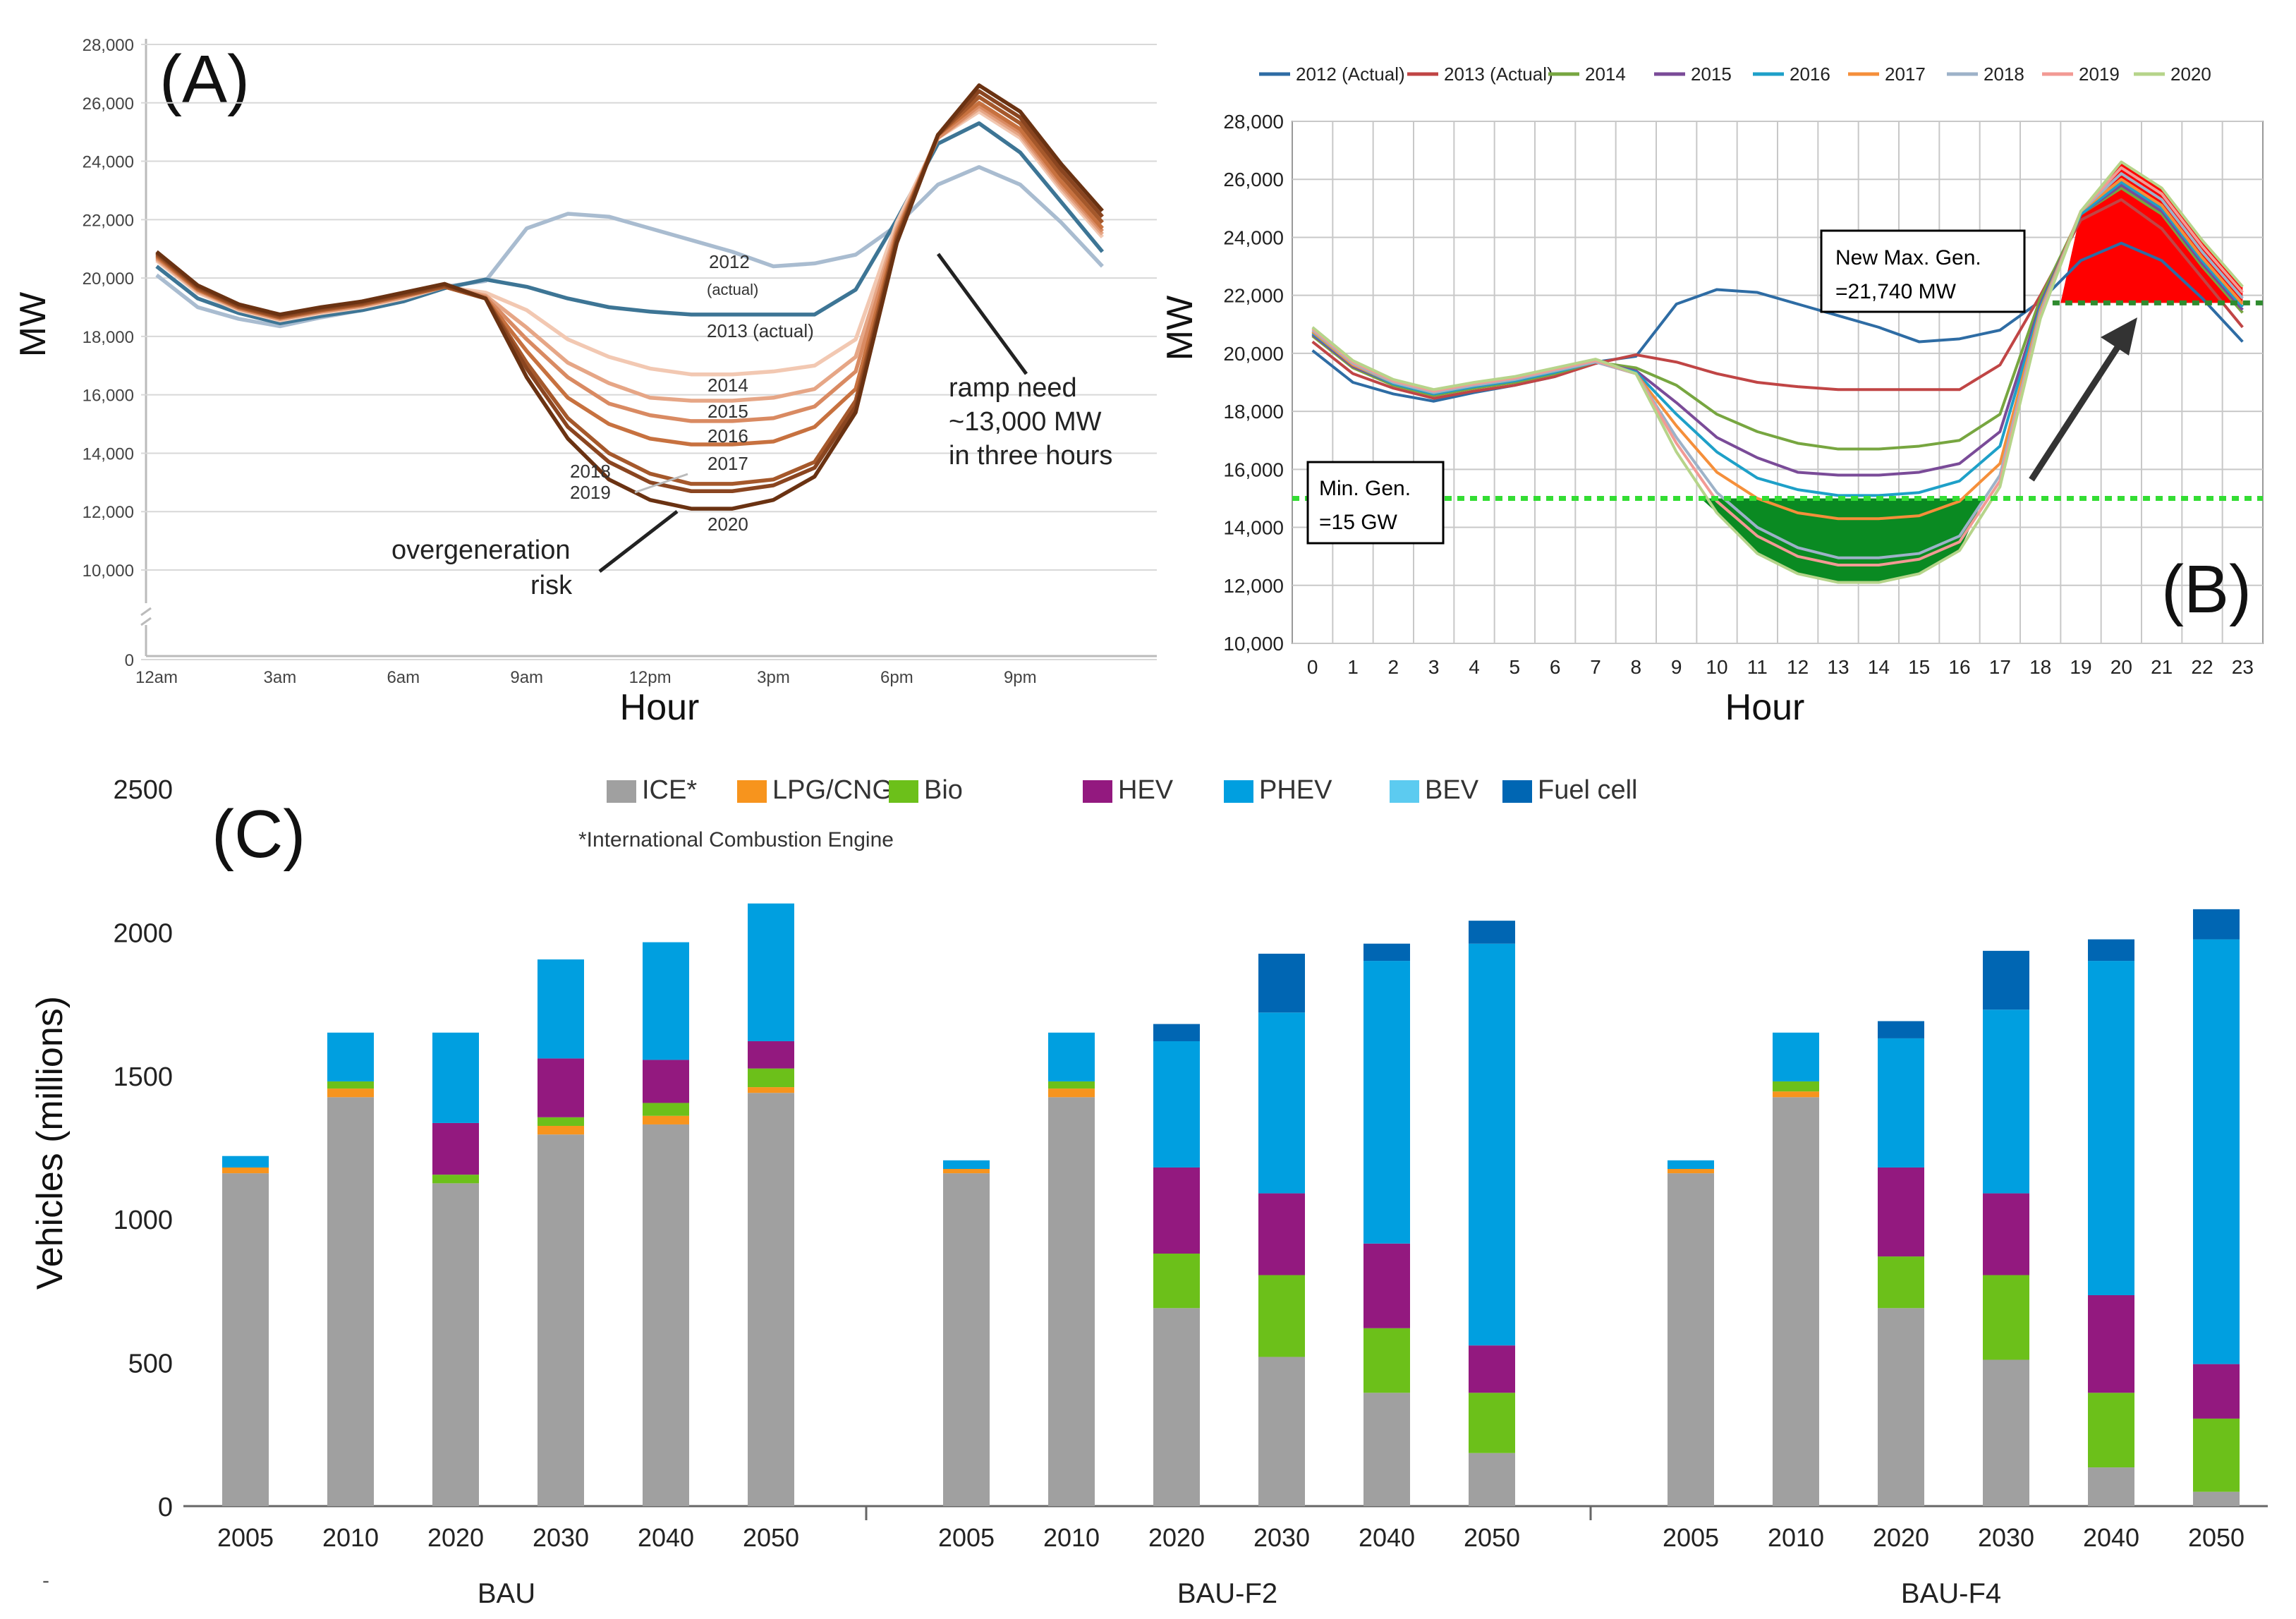  What do you see at coordinates (1959, 667) in the screenshot?
I see `panel-b-x-tick-label: 16` at bounding box center [1959, 667].